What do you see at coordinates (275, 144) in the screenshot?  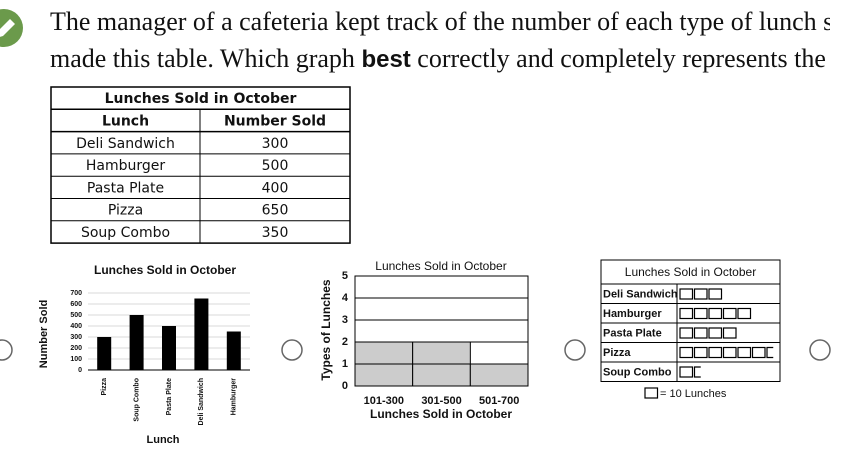 I see `table-cell: 300` at bounding box center [275, 144].